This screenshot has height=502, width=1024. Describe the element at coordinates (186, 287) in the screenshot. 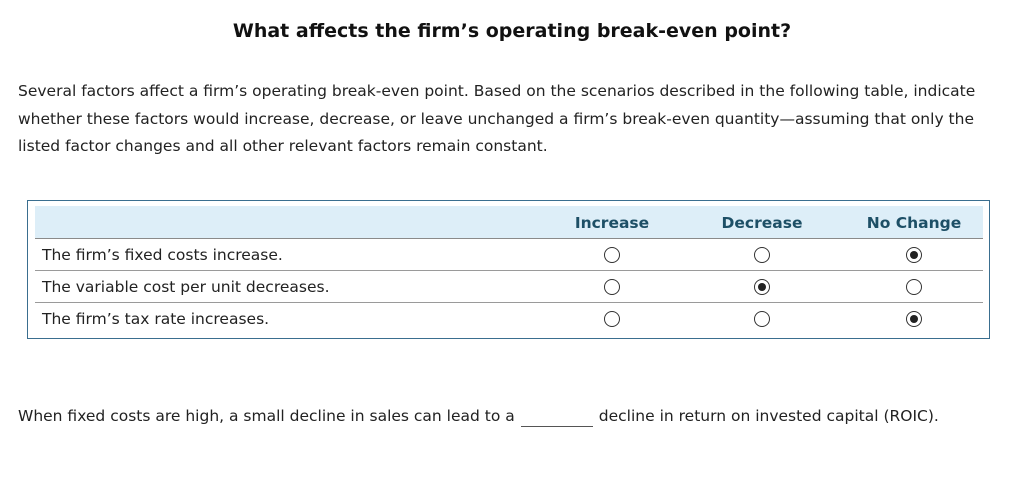

I see `row-label: The variable cost per unit decreases.` at that location.